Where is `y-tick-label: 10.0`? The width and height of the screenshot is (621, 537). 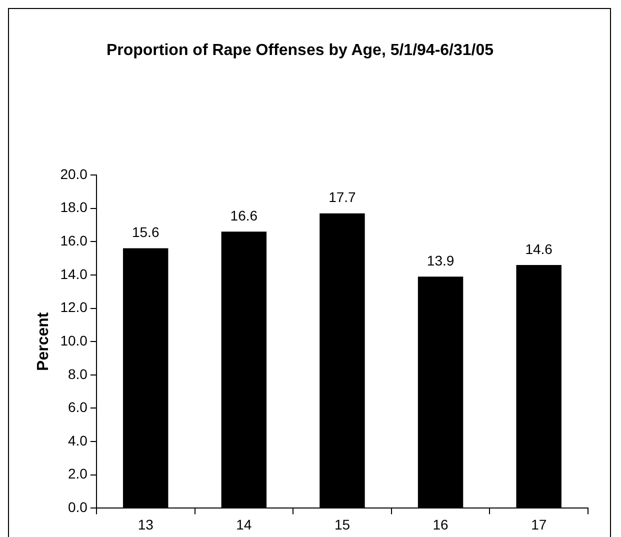 y-tick-label: 10.0 is located at coordinates (74, 340).